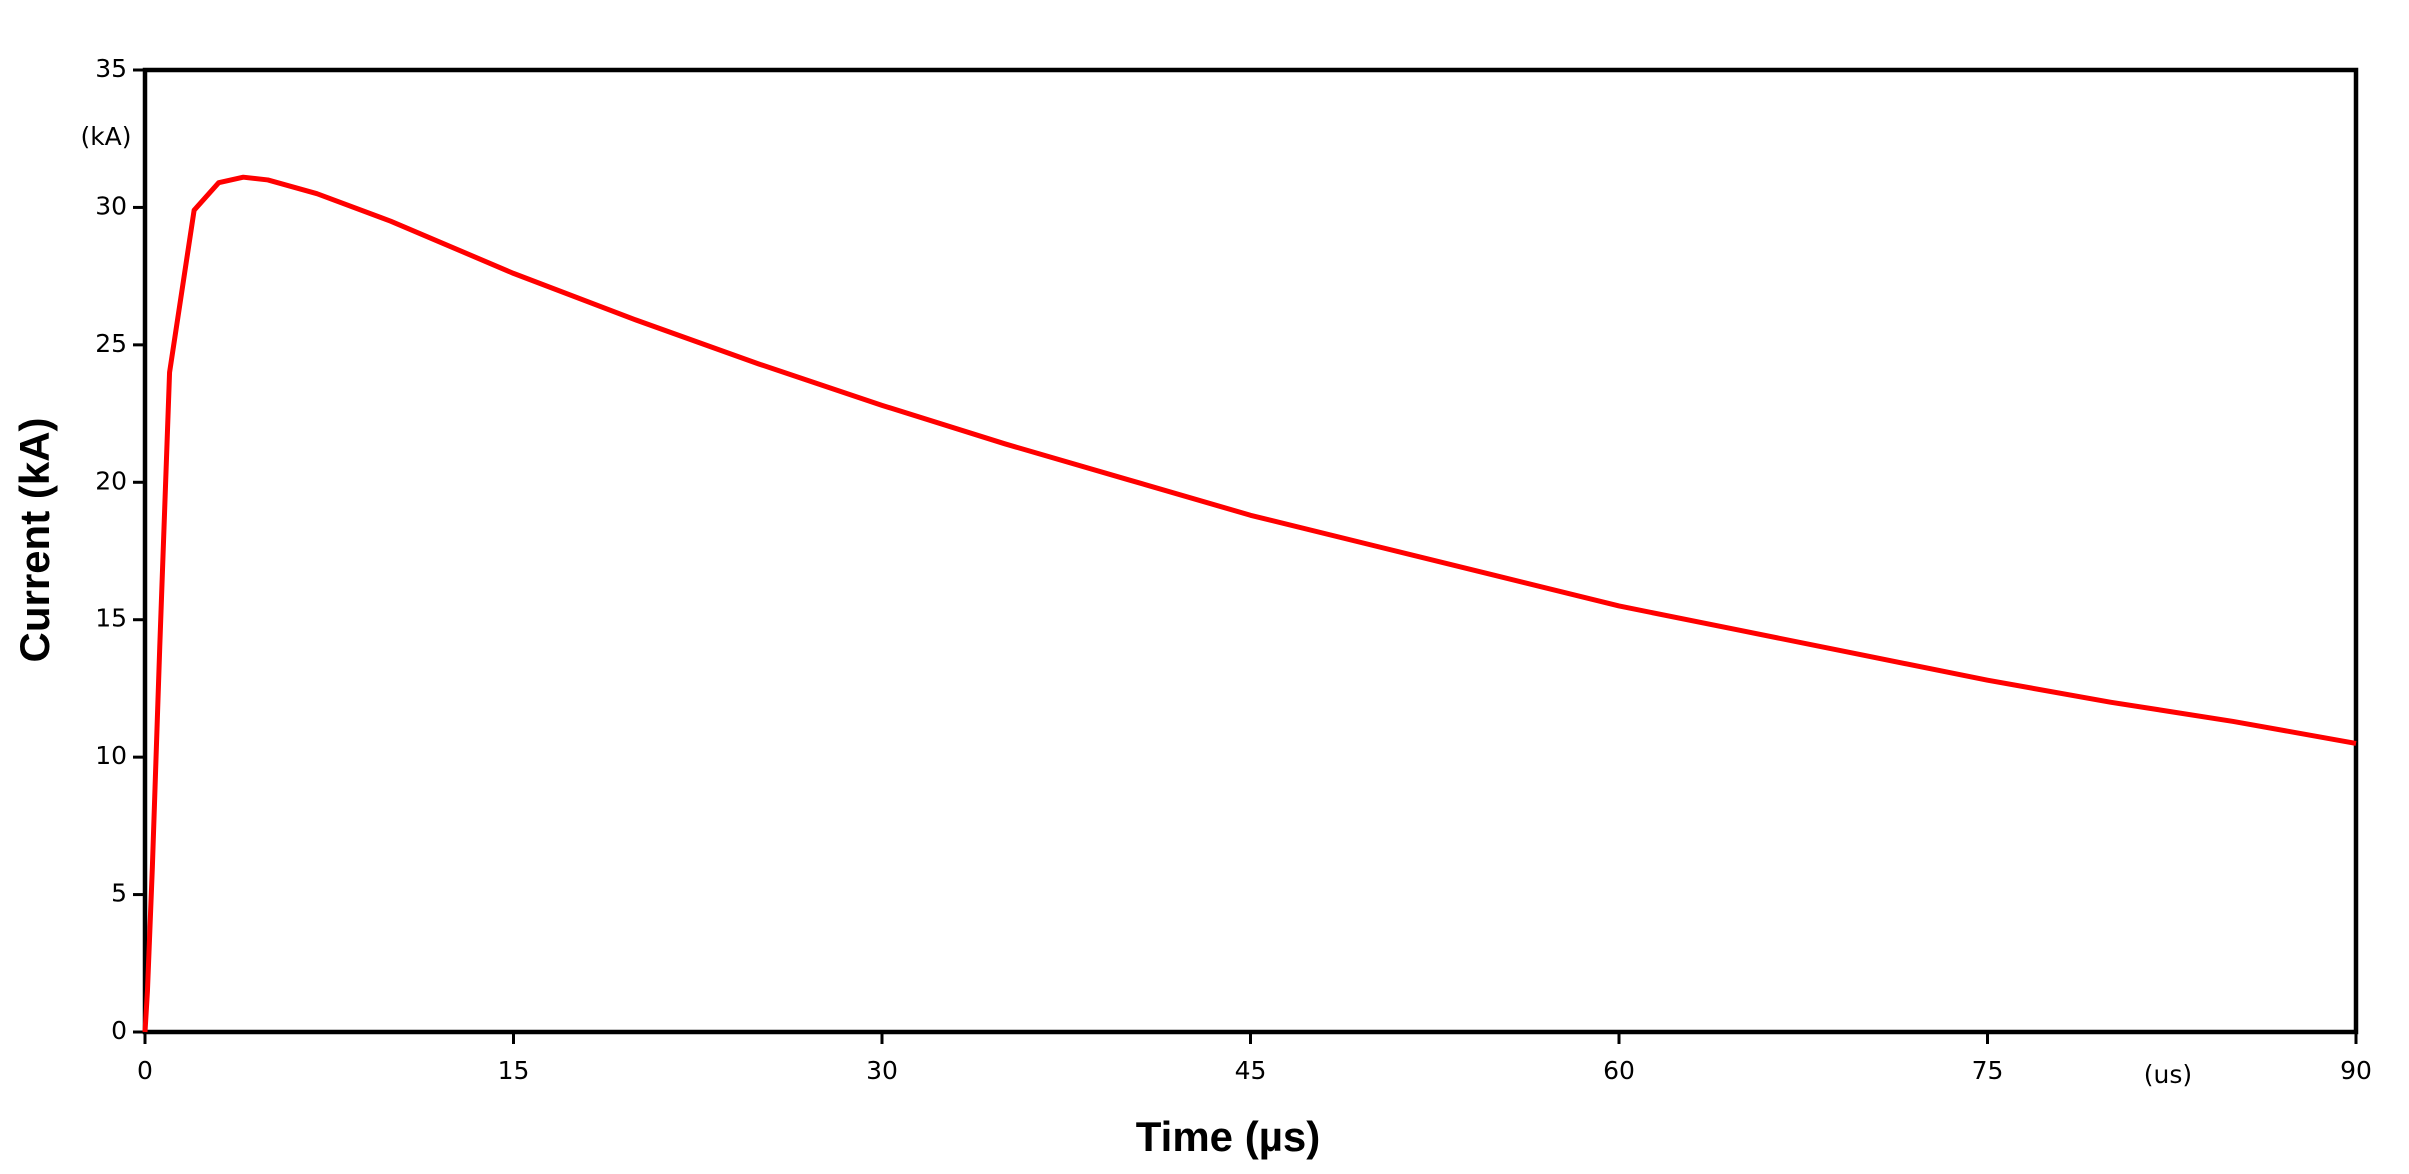  Describe the element at coordinates (119, 1030) in the screenshot. I see `y-tick-label: 0` at that location.